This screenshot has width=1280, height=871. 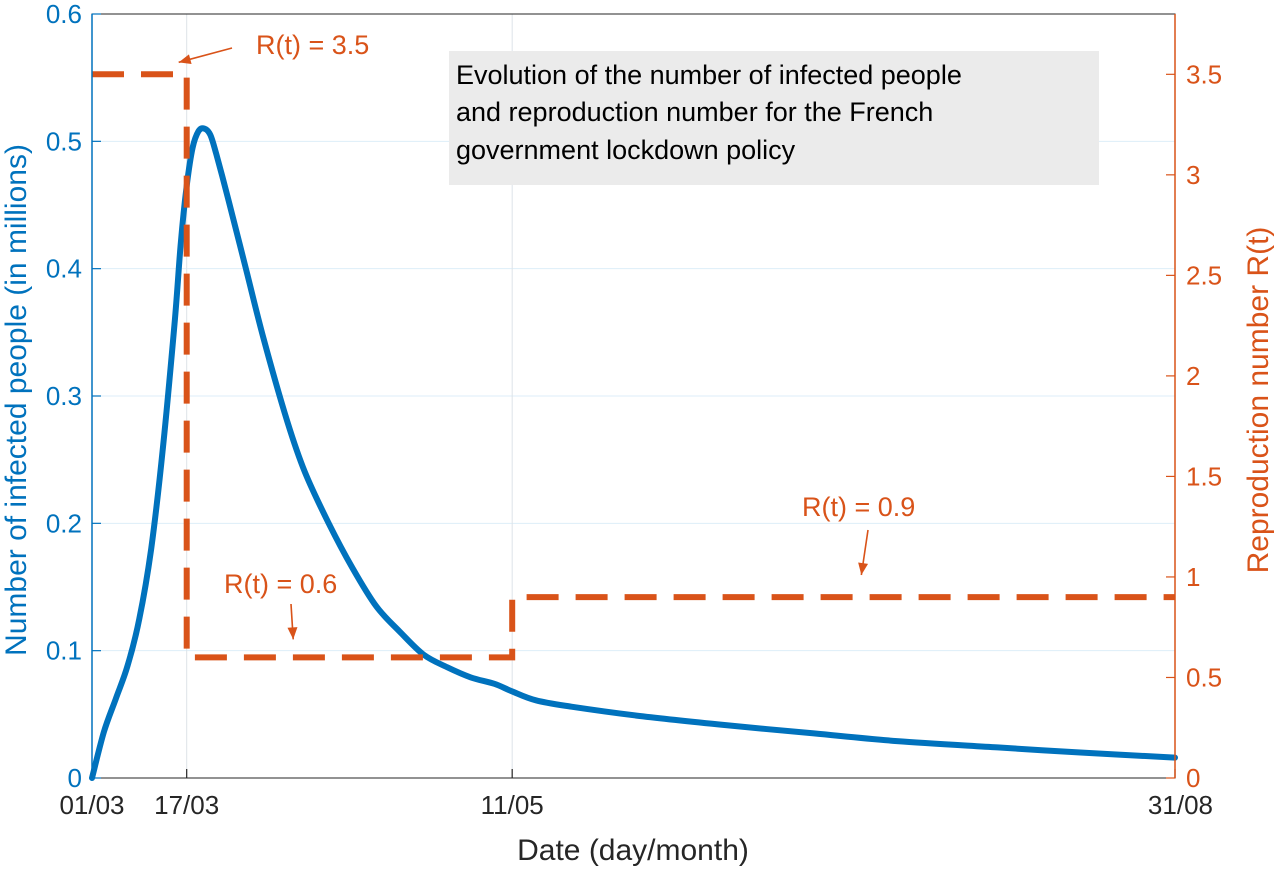 What do you see at coordinates (1204, 275) in the screenshot?
I see `right-tick-label: 2.5` at bounding box center [1204, 275].